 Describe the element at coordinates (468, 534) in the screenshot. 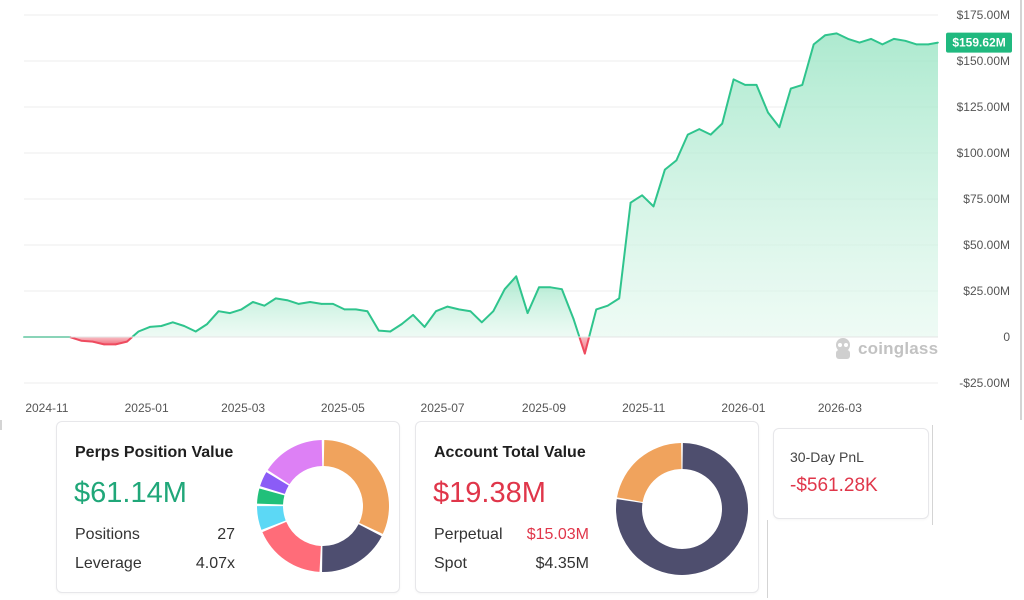

I see `perpetual-label: Perpetual` at that location.